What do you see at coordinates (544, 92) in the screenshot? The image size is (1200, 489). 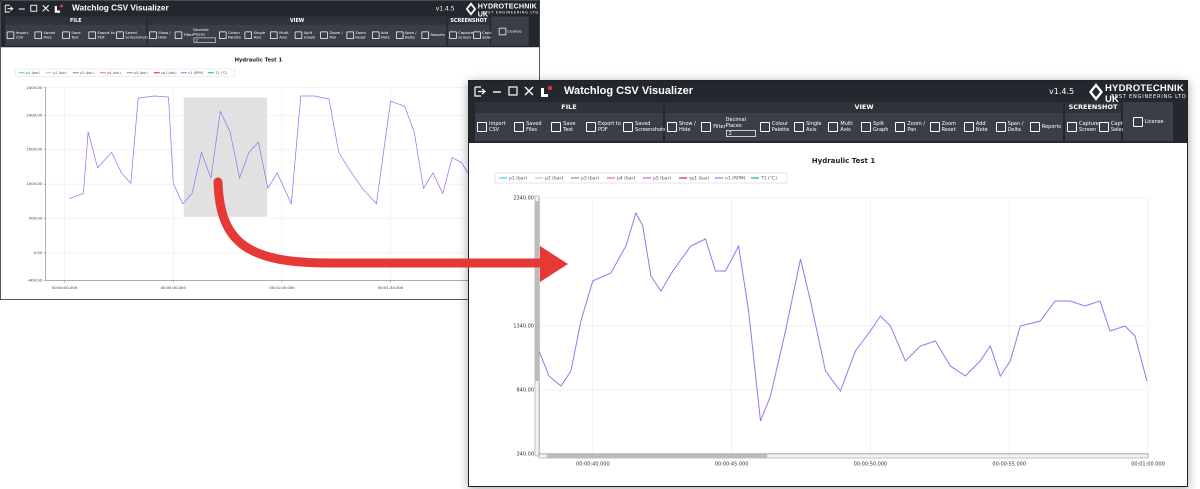 I see `app-logo` at bounding box center [544, 92].